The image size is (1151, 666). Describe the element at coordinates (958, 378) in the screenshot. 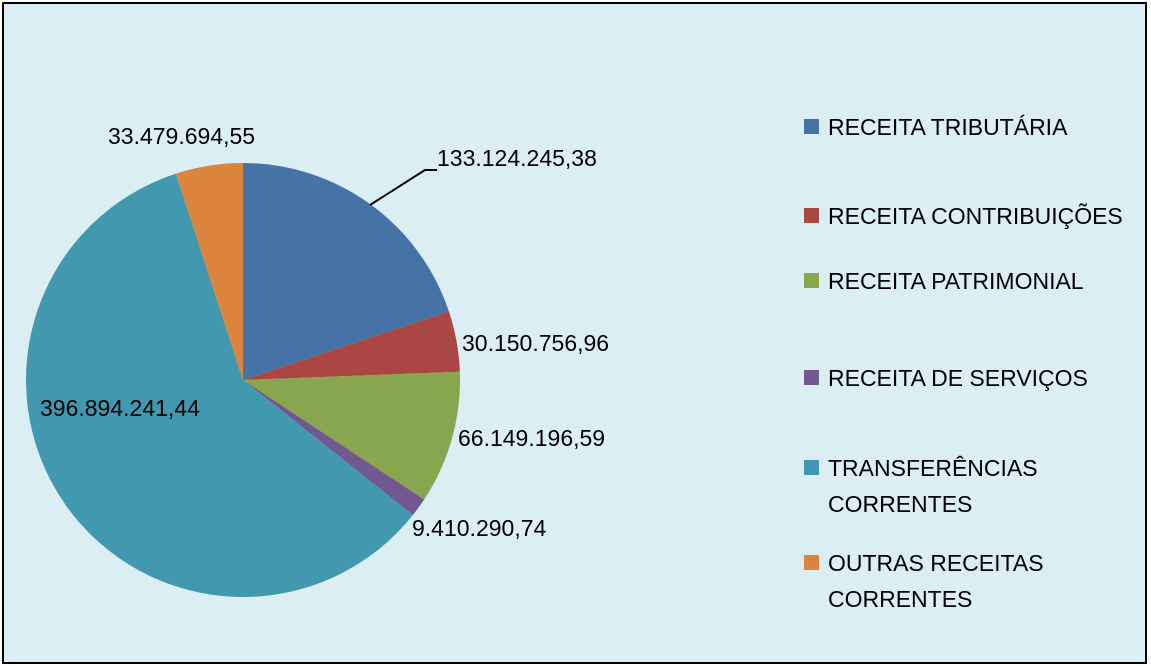

I see `legend-label: RECEITA DE SERVIÇOS` at that location.